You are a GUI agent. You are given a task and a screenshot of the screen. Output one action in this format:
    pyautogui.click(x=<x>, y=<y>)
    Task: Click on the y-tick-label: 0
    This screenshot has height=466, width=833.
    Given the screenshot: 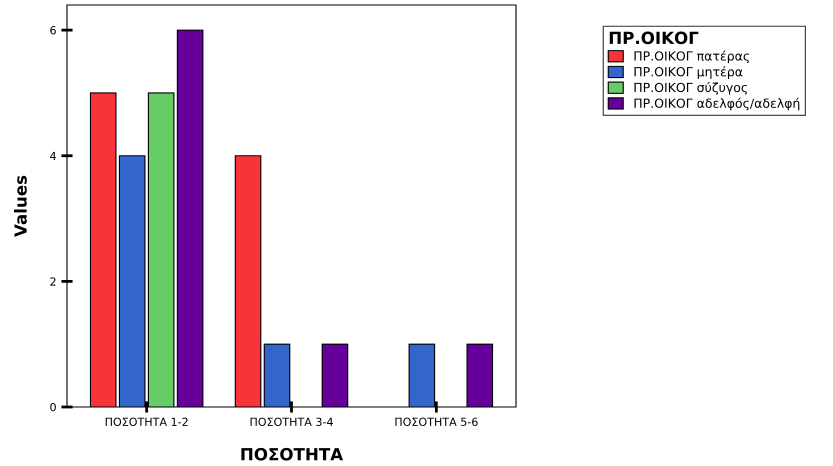 What is the action you would take?
    pyautogui.click(x=53, y=407)
    